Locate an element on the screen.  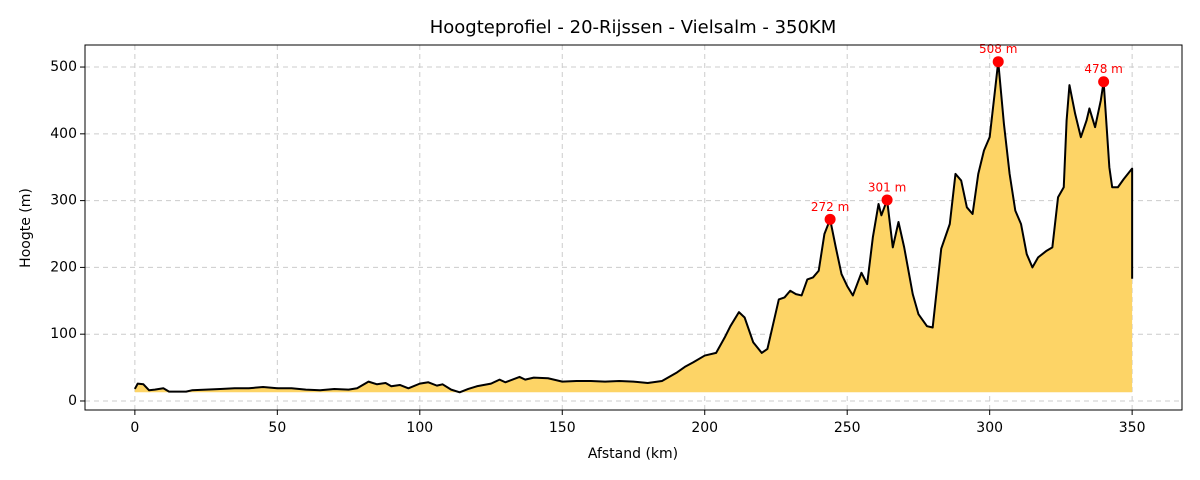
x-tick-label: 100 is located at coordinates (419, 428).